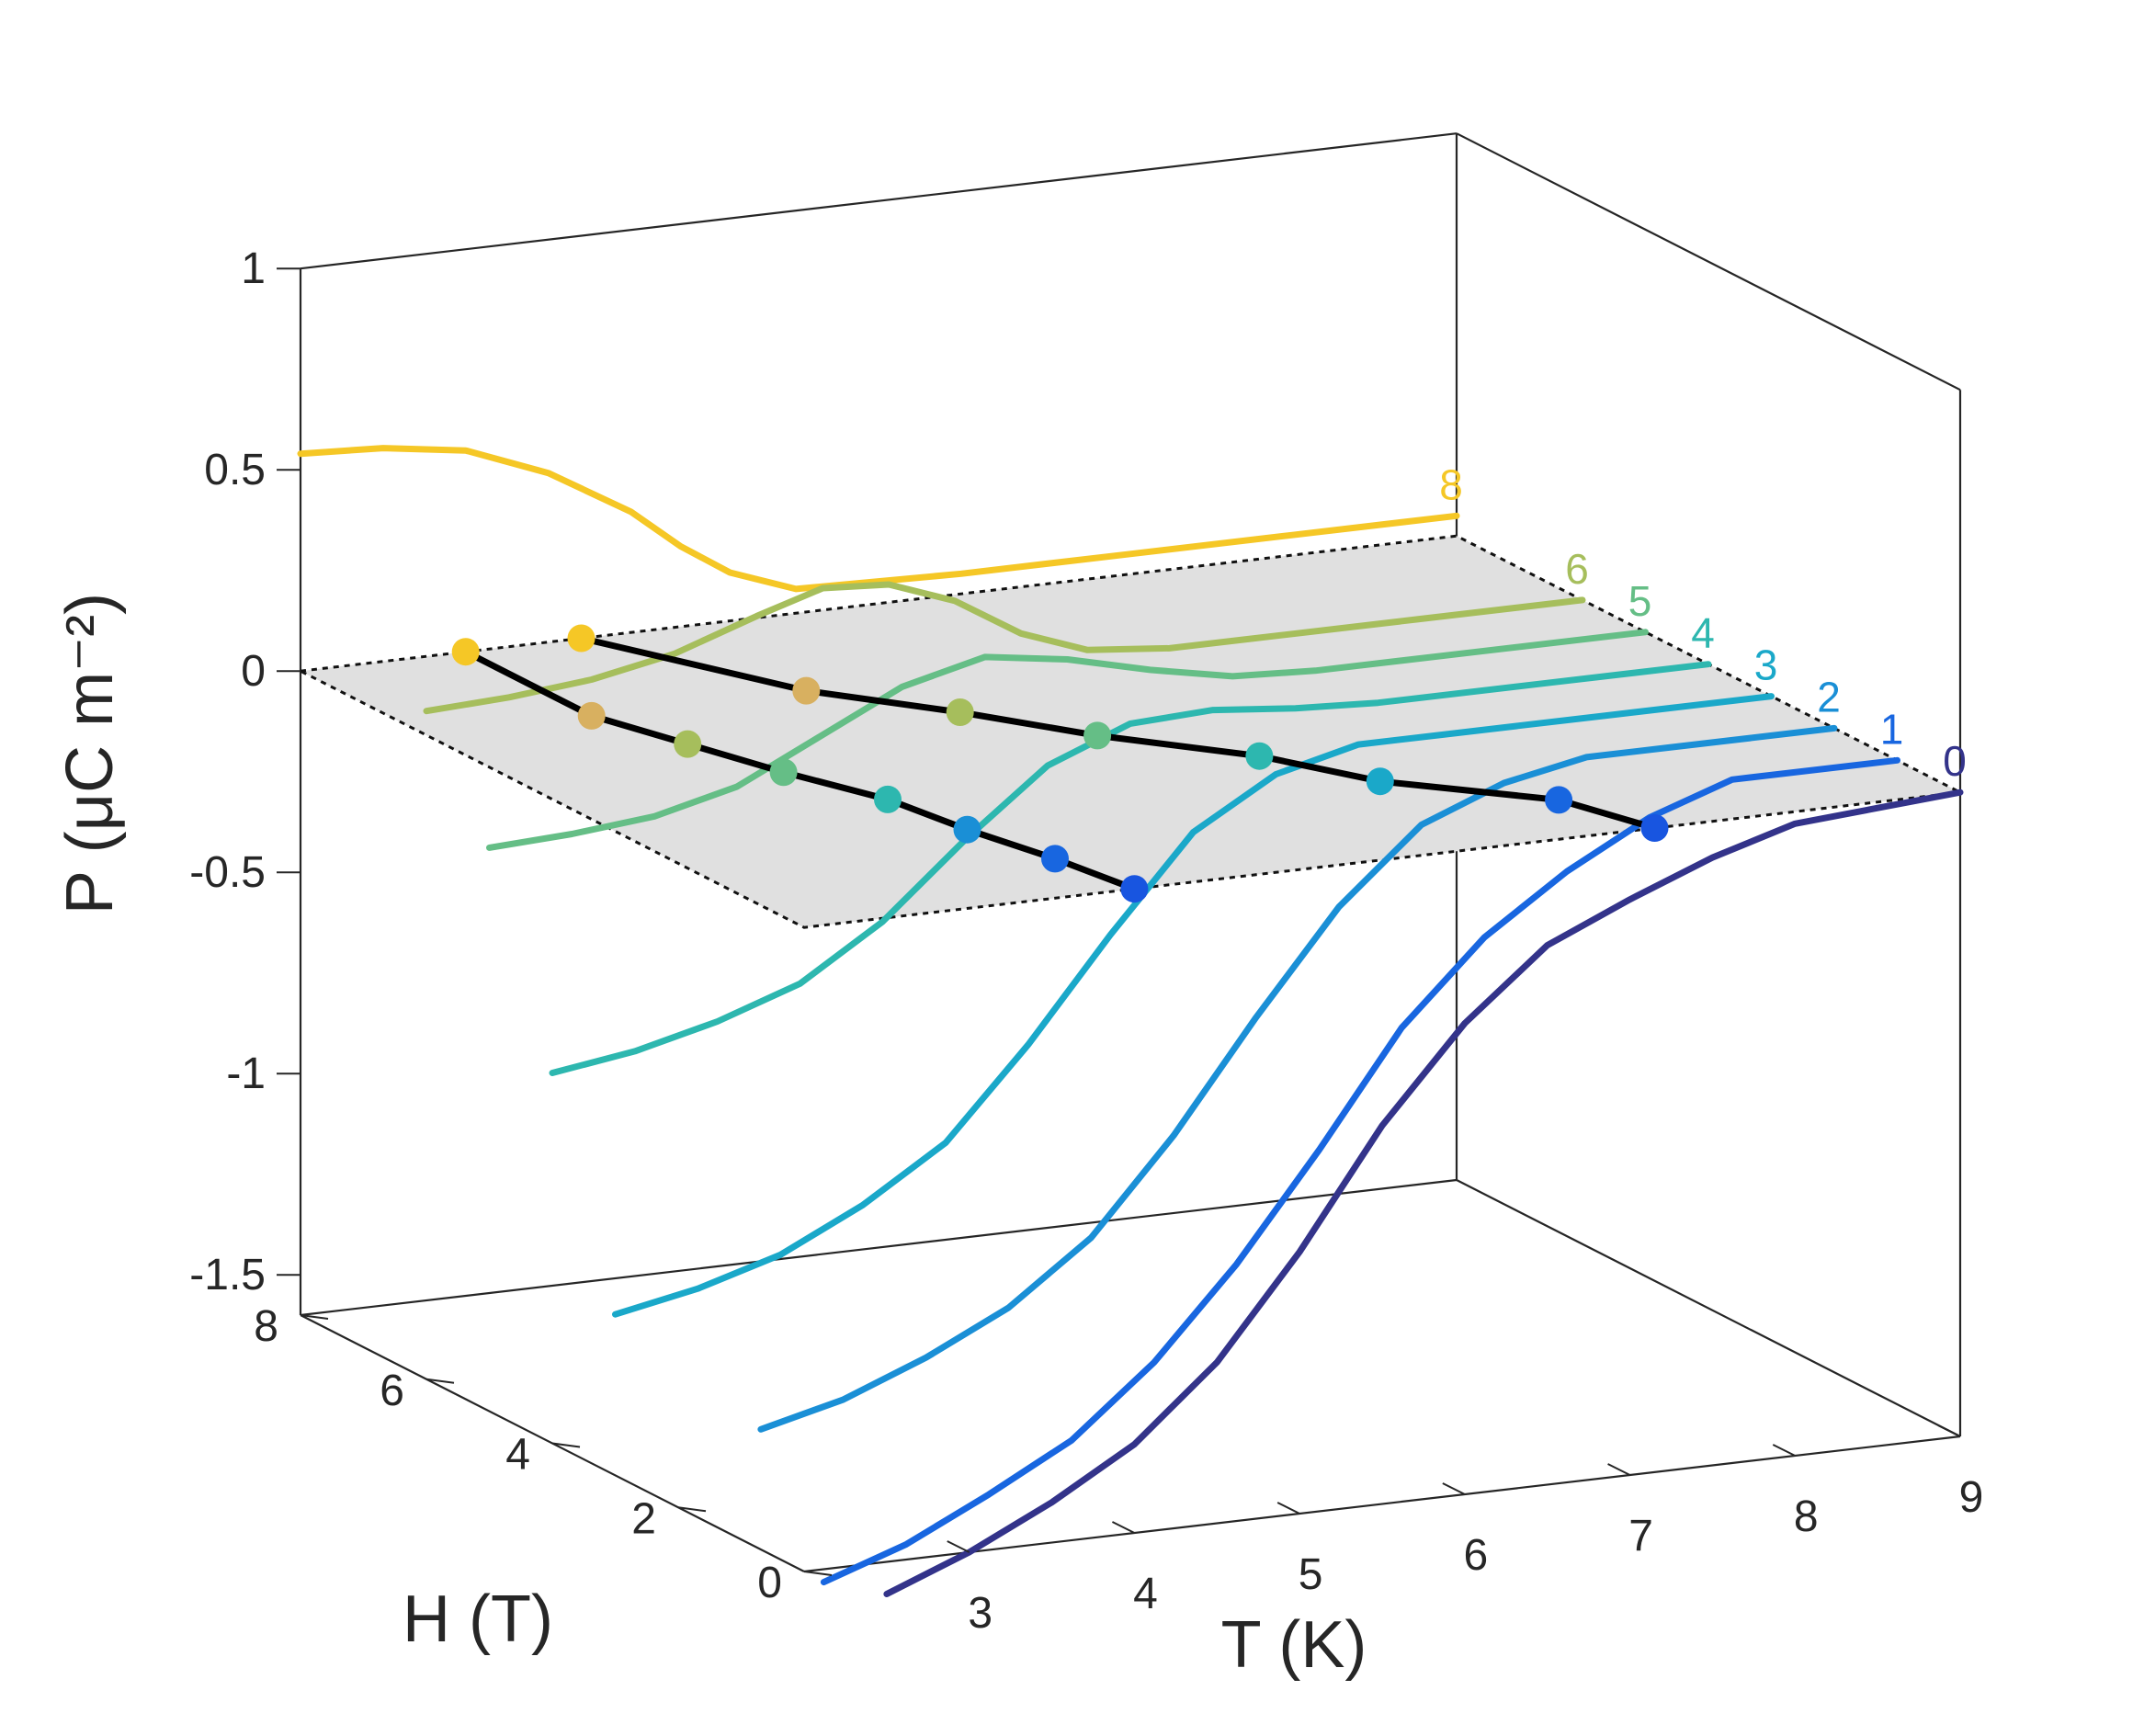  I want to click on t-tick-label: 8, so click(1806, 1516).